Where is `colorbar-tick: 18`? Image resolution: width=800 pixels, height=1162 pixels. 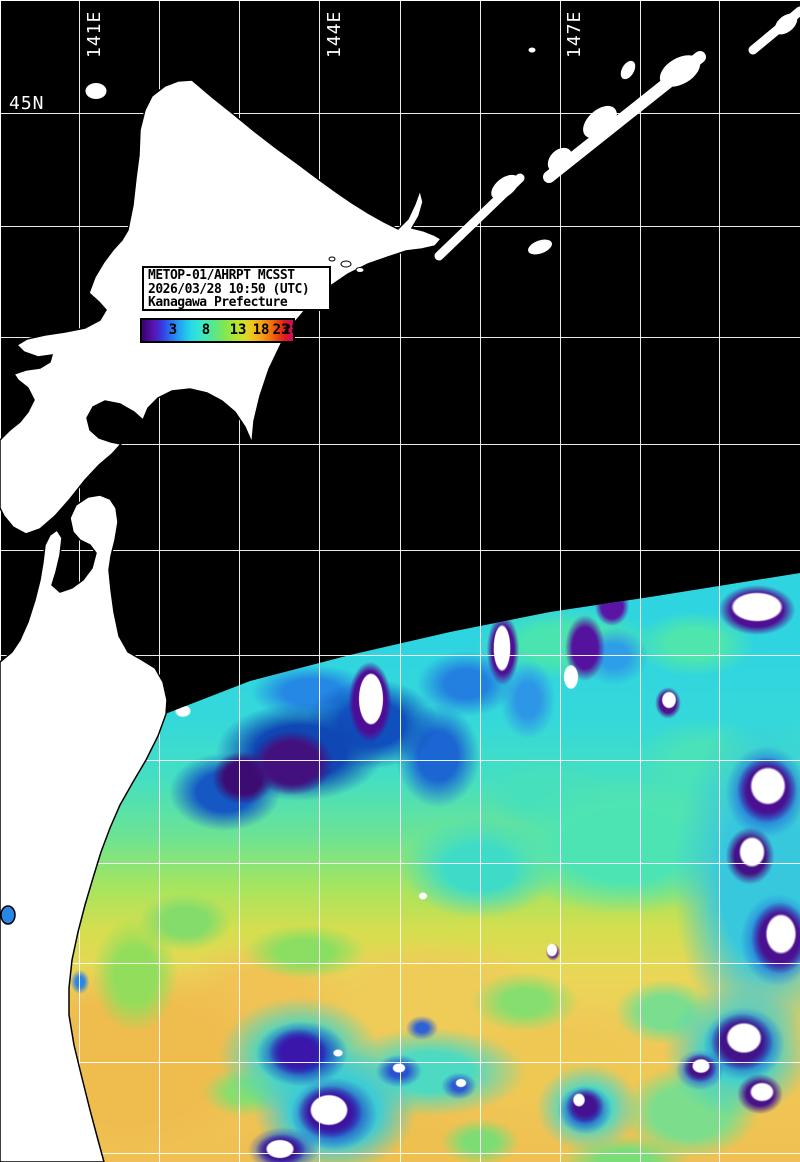
colorbar-tick: 18 is located at coordinates (261, 330).